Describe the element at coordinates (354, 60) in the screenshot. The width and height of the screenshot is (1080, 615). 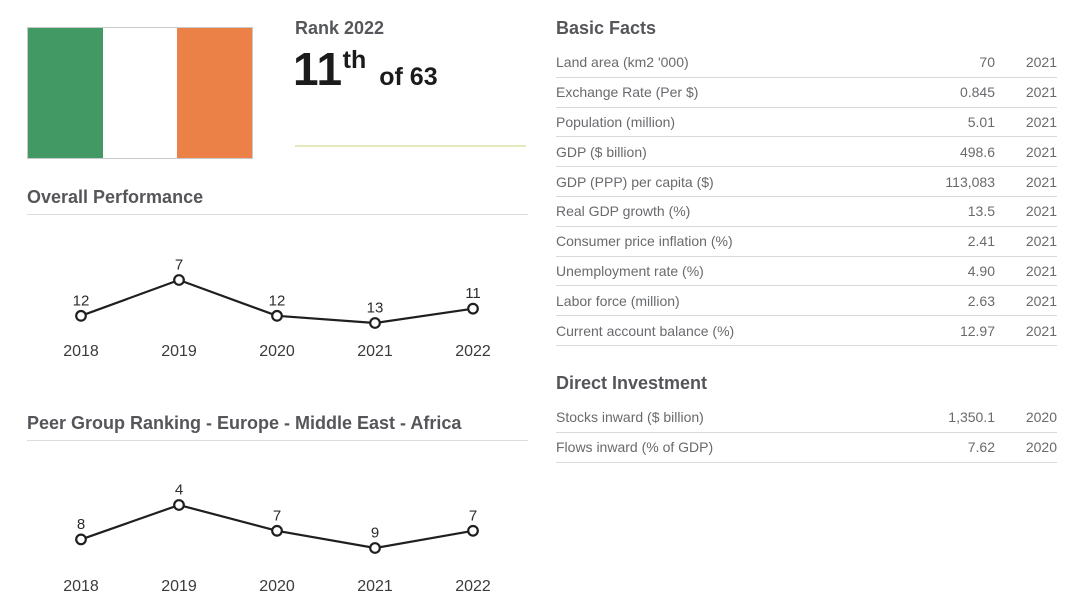
I see `rank-ordinal-suffix: th` at that location.